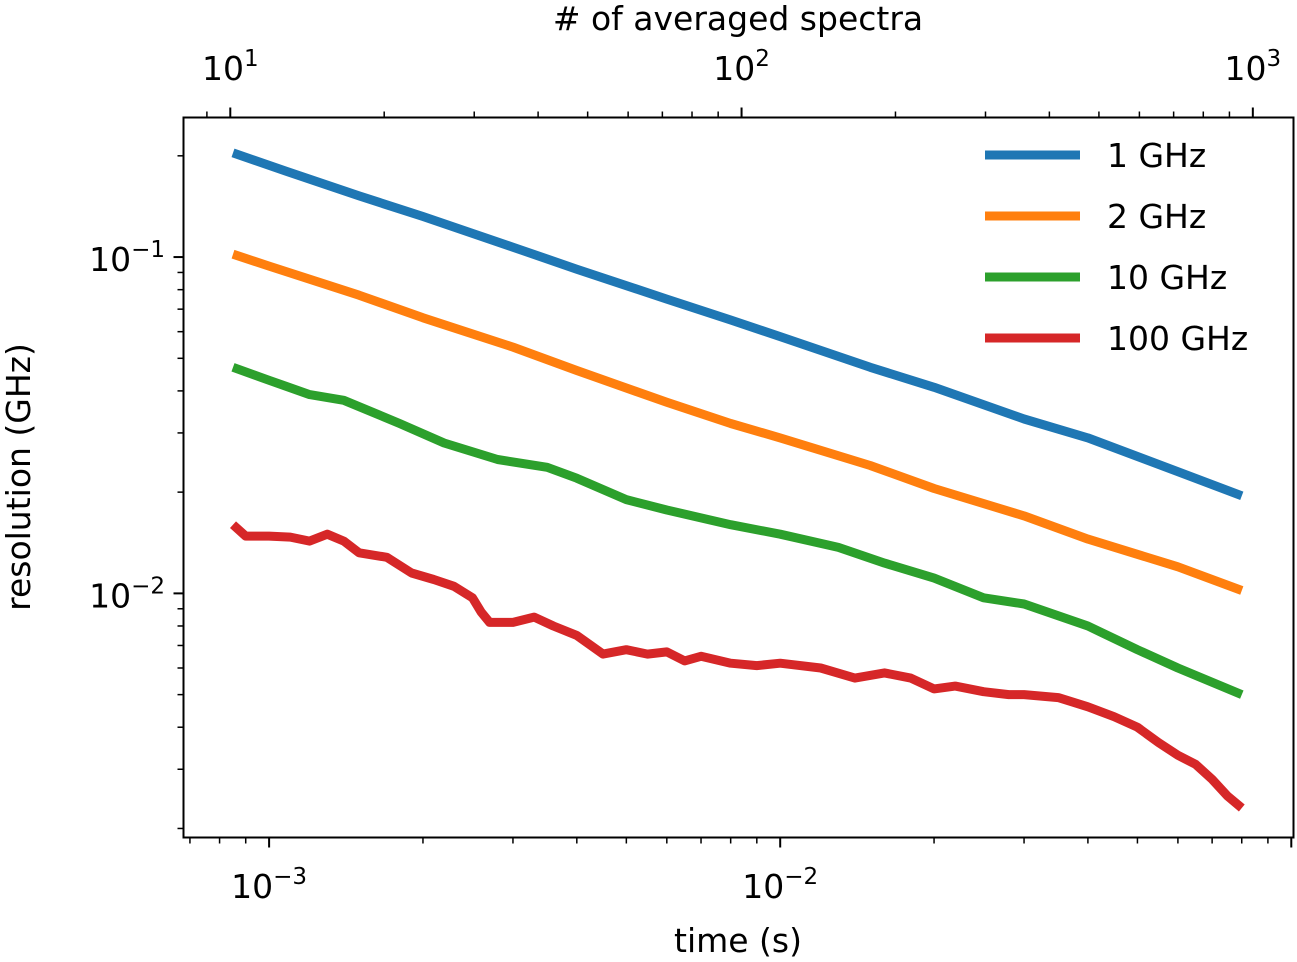 This screenshot has width=1297, height=962. I want to click on legend-label: 10 GHz, so click(1167, 277).